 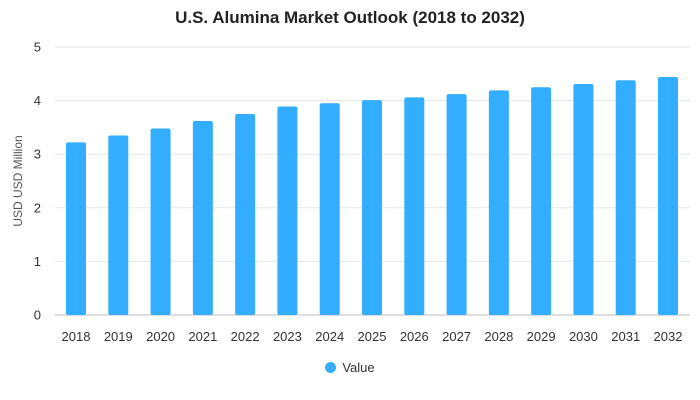 I want to click on x-tick-label: 2029, so click(x=541, y=336).